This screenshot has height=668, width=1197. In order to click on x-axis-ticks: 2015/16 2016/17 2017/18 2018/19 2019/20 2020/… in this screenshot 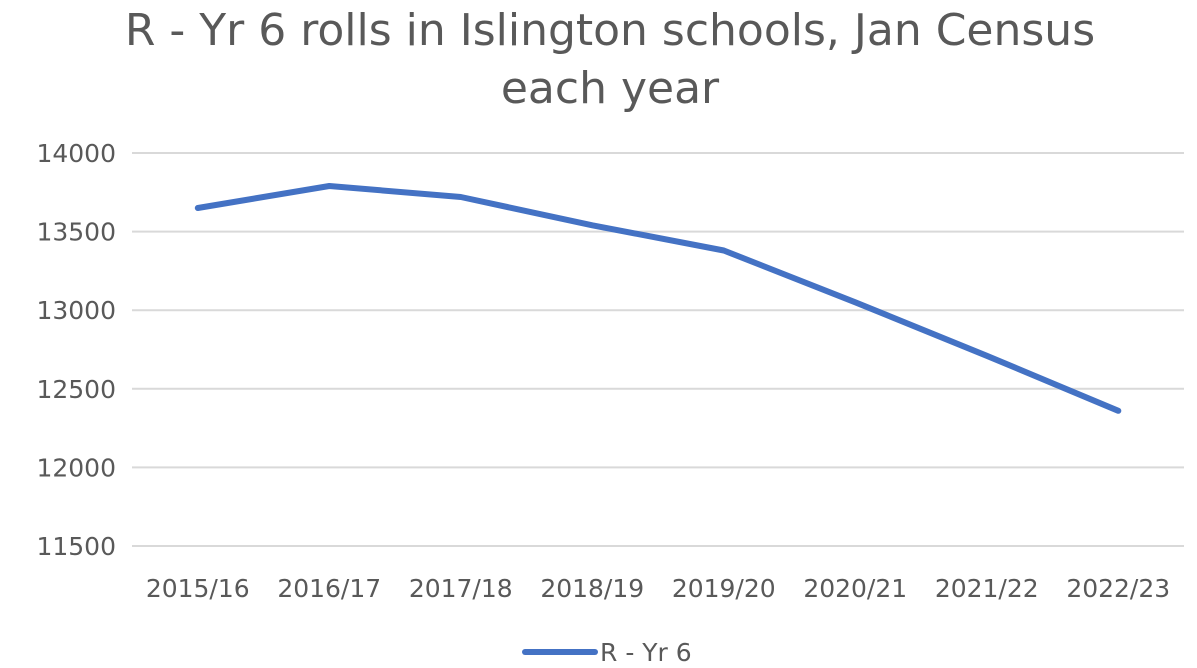, I will do `click(658, 588)`.